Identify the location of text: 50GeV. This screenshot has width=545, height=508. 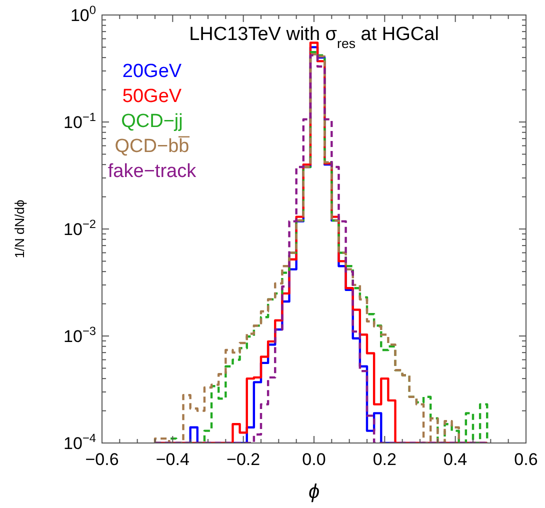
(152, 96).